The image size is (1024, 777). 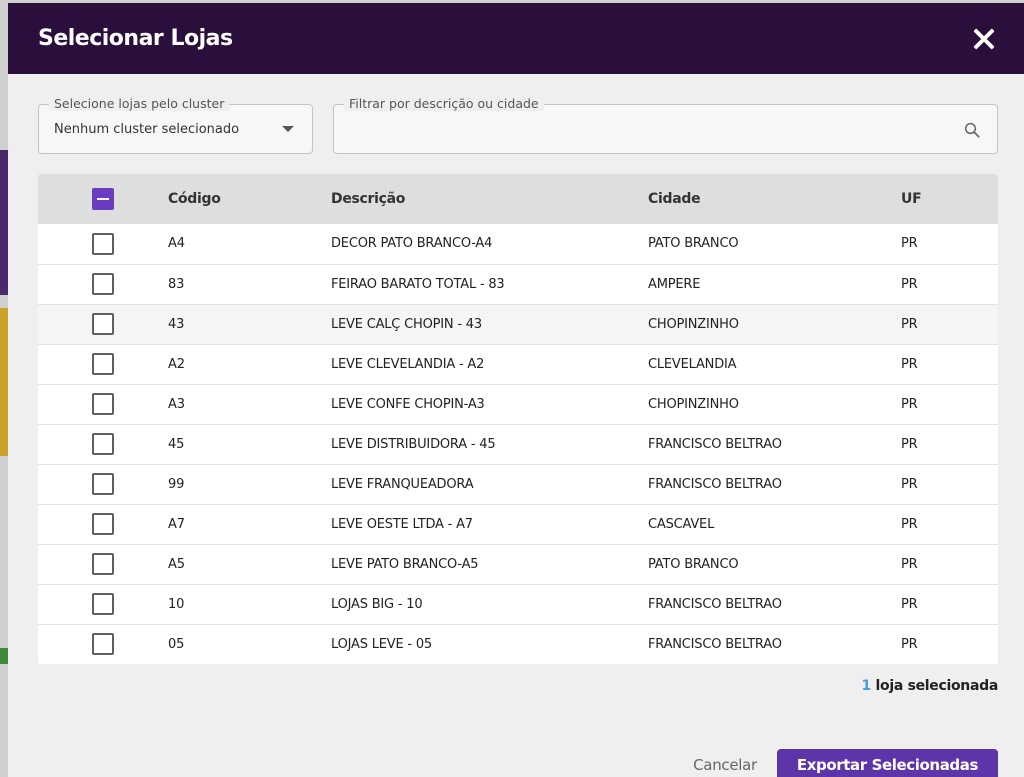 What do you see at coordinates (489, 443) in the screenshot?
I see `row-description: LEVE DISTRIBUIDORA - 45` at bounding box center [489, 443].